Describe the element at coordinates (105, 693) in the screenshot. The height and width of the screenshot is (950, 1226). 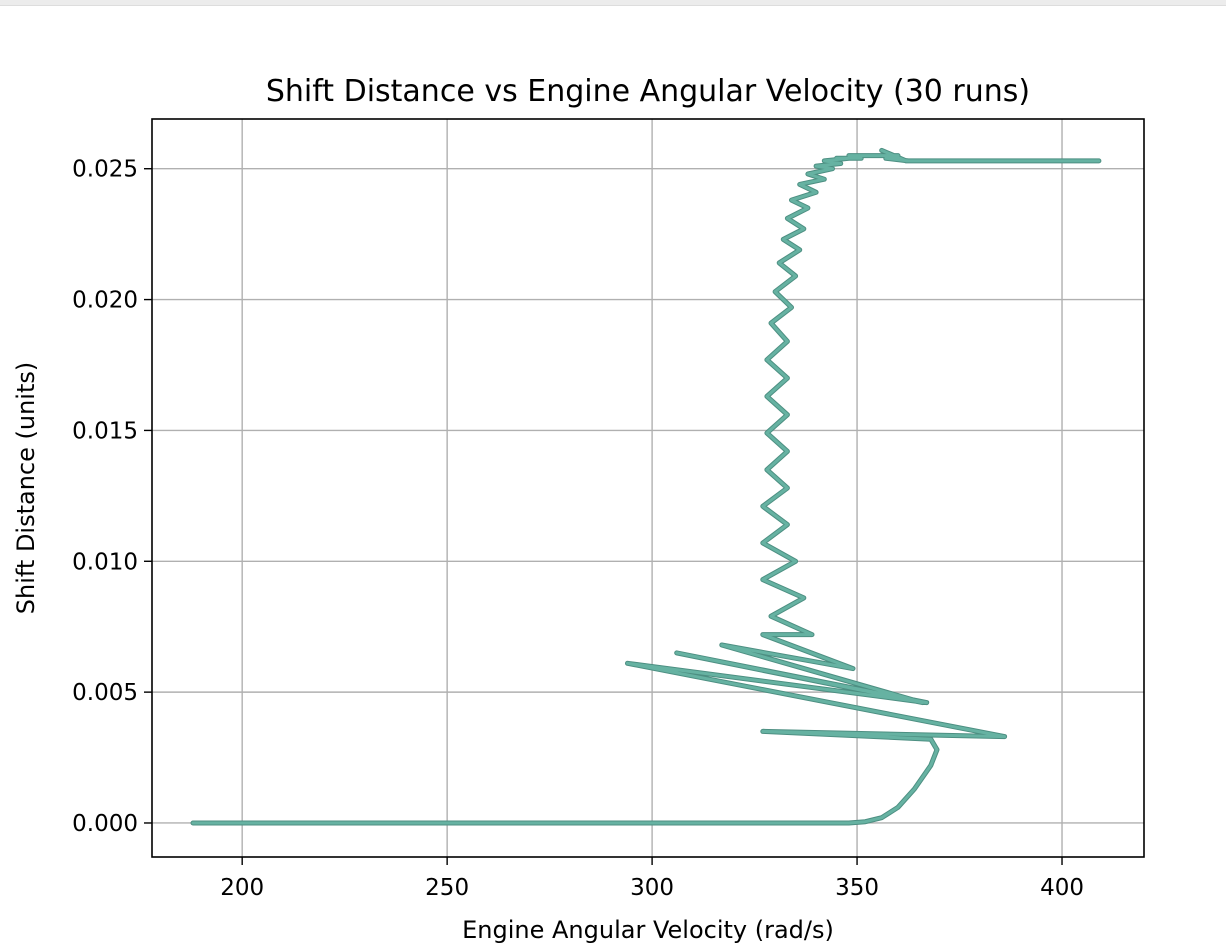
I see `y-tick-label: 0.005` at that location.